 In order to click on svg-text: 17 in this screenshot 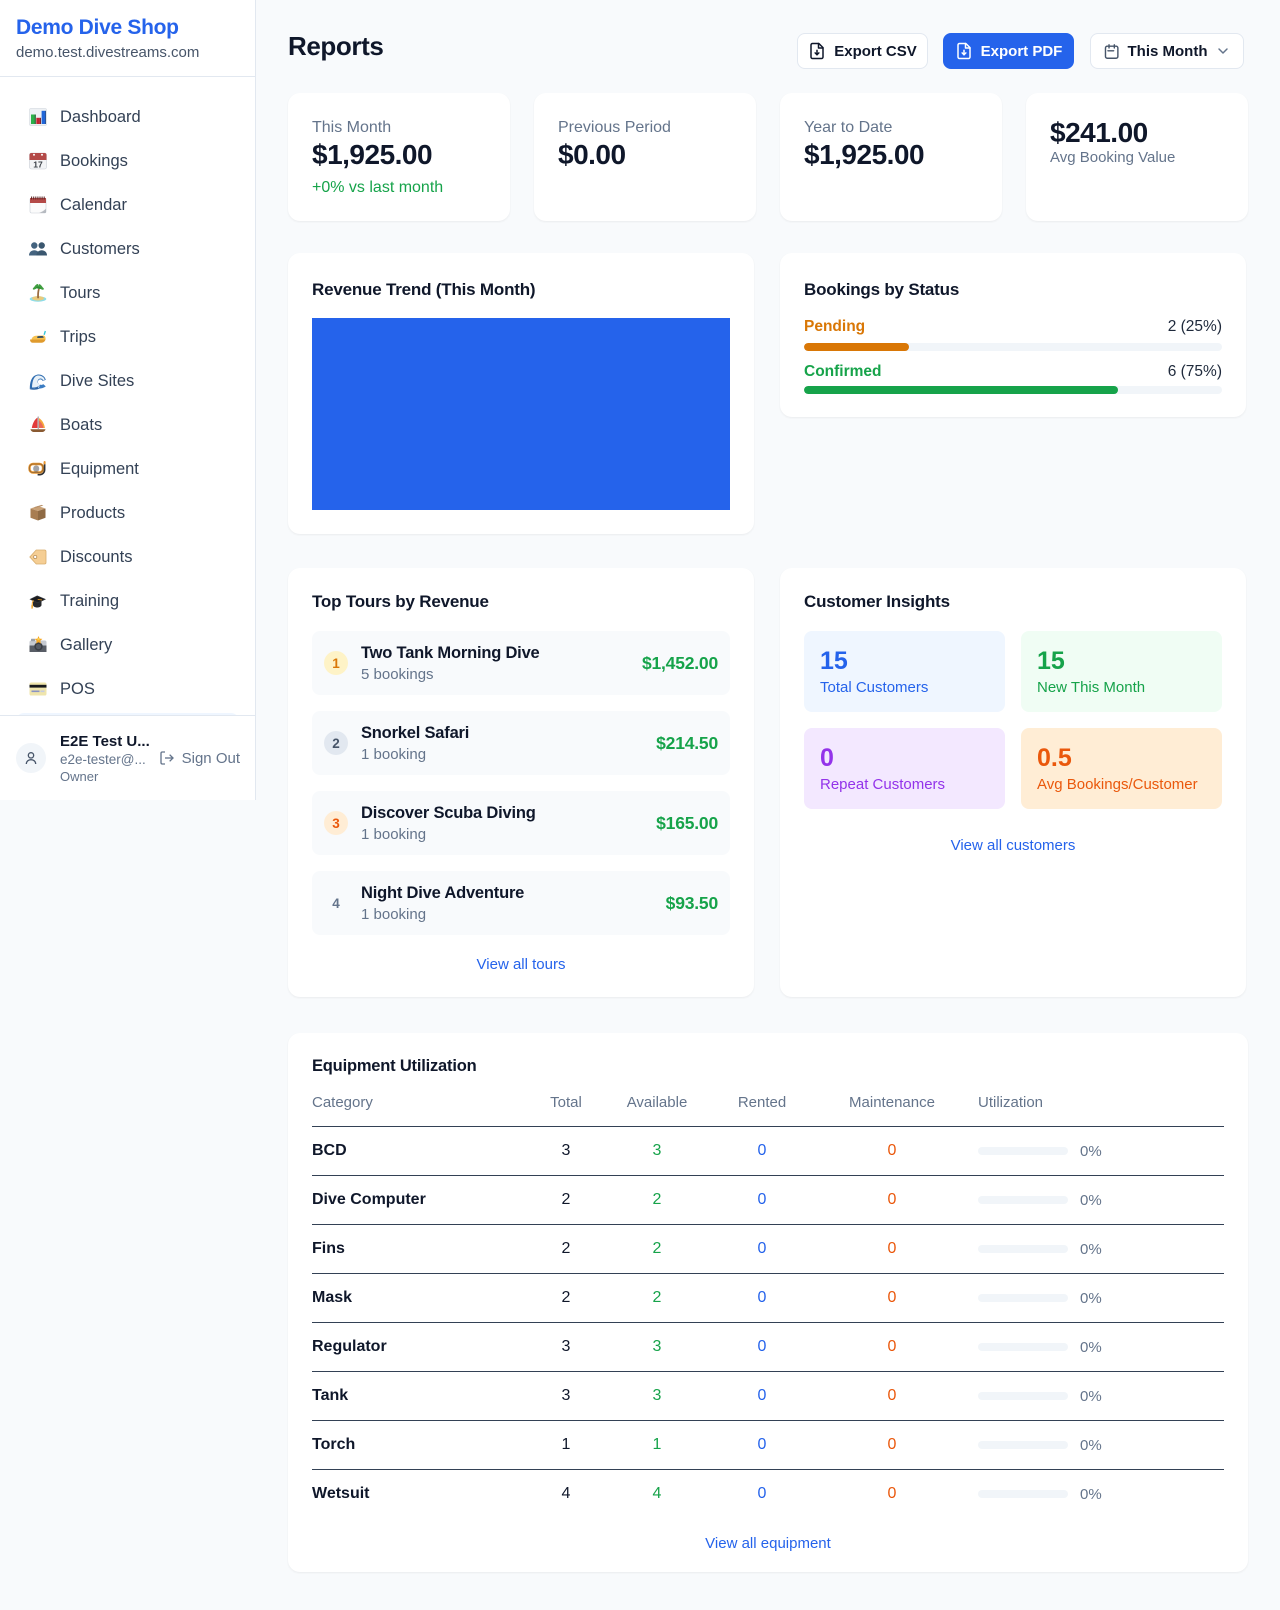, I will do `click(38, 165)`.